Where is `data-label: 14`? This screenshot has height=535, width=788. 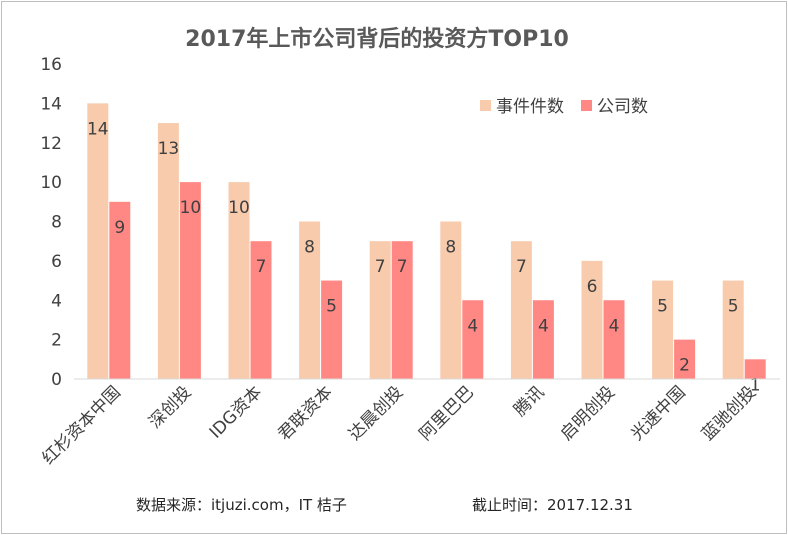
data-label: 14 is located at coordinates (98, 129).